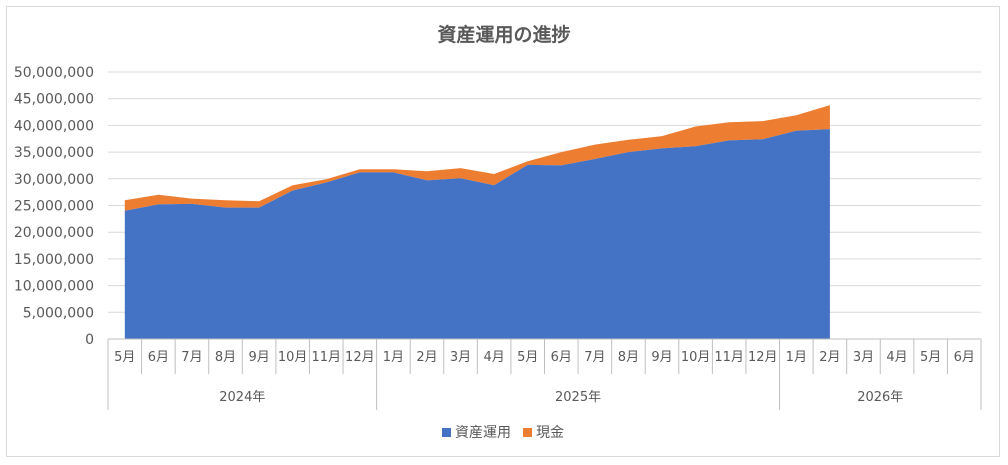 This screenshot has height=465, width=1008. What do you see at coordinates (54, 153) in the screenshot?
I see `y-tick-label: 35,000,000` at bounding box center [54, 153].